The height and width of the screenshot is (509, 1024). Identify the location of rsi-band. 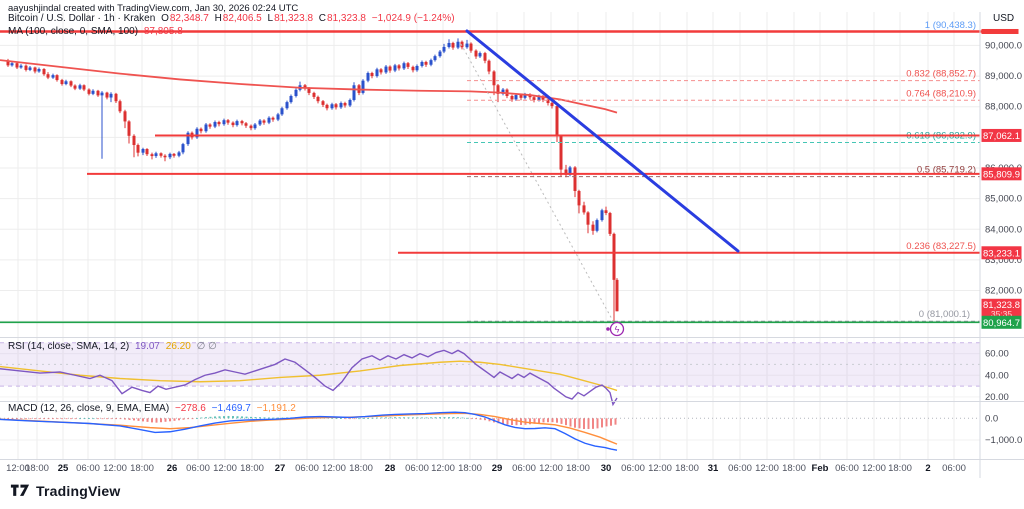
(490, 364).